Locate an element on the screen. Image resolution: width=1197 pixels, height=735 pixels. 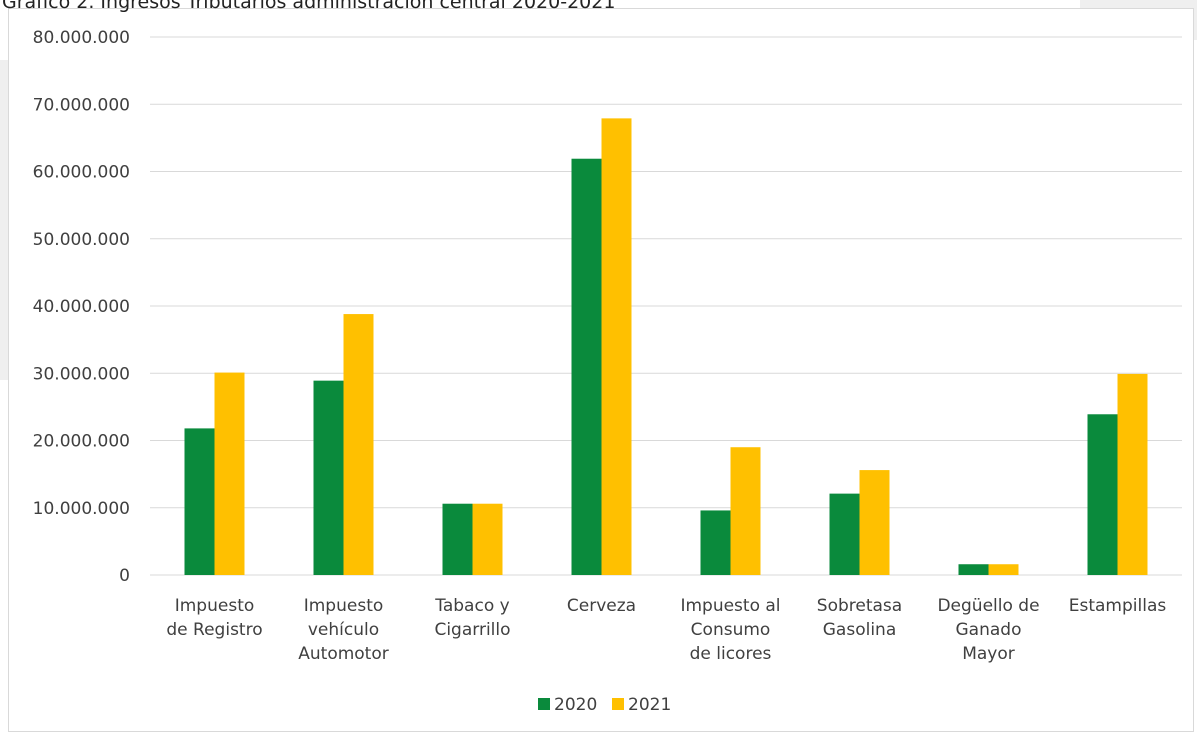
category-label: Sobretasa is located at coordinates (859, 606).